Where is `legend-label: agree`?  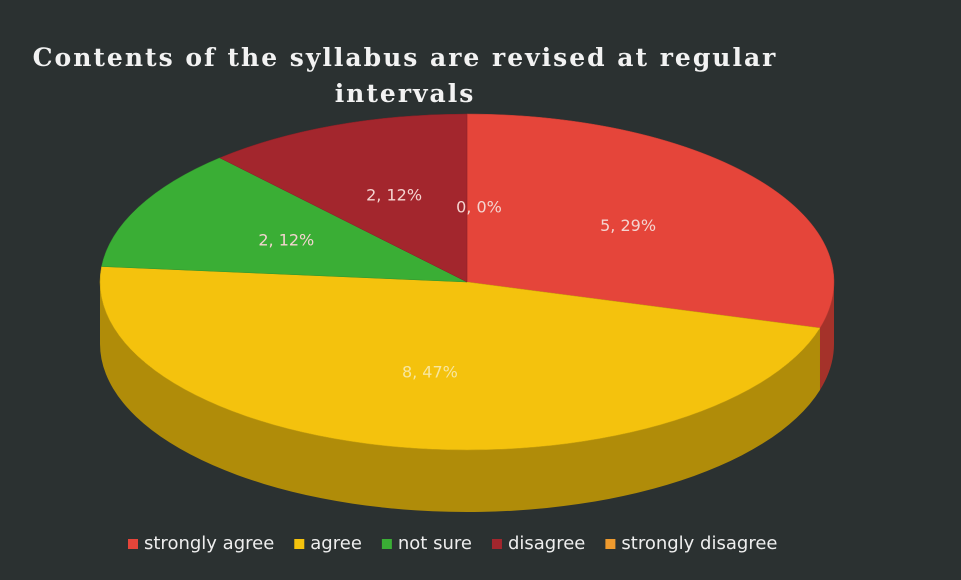 legend-label: agree is located at coordinates (336, 543).